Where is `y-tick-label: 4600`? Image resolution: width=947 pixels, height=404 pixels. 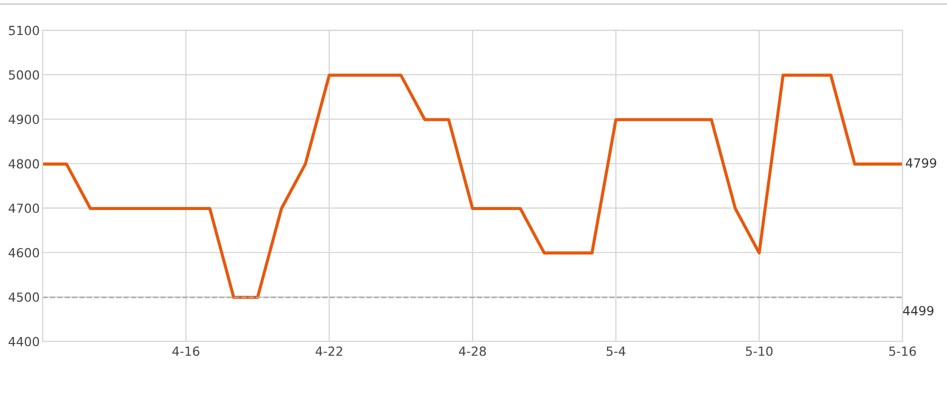
y-tick-label: 4600 is located at coordinates (24, 253).